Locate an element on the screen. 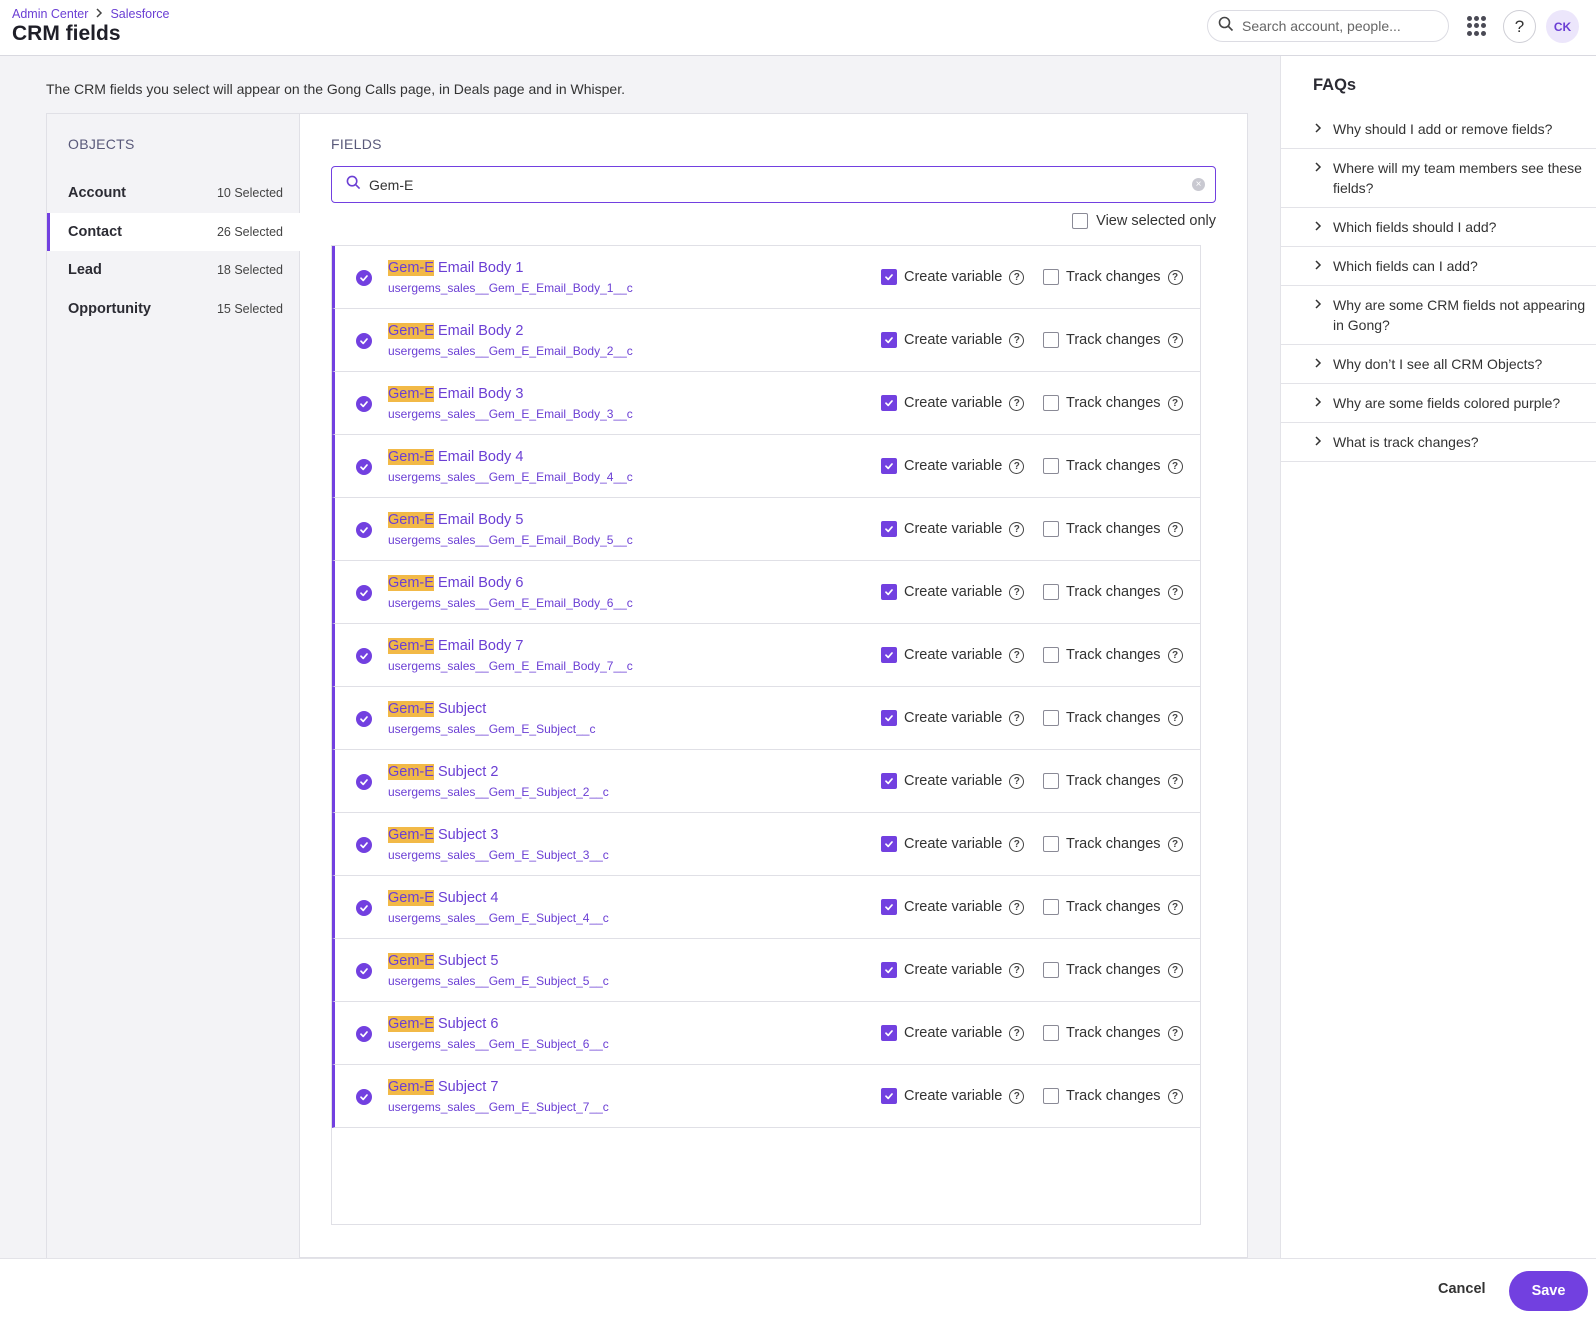  field-search: × is located at coordinates (773, 184).